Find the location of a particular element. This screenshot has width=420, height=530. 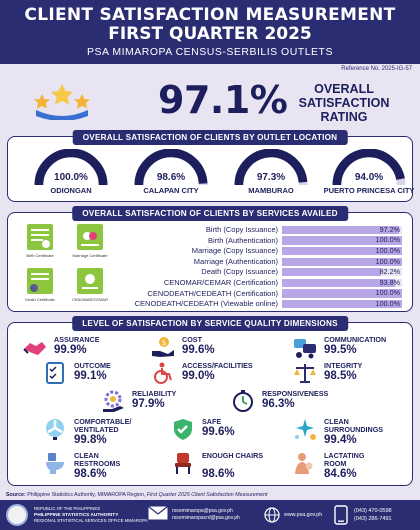

globe-icon is located at coordinates (272, 515).